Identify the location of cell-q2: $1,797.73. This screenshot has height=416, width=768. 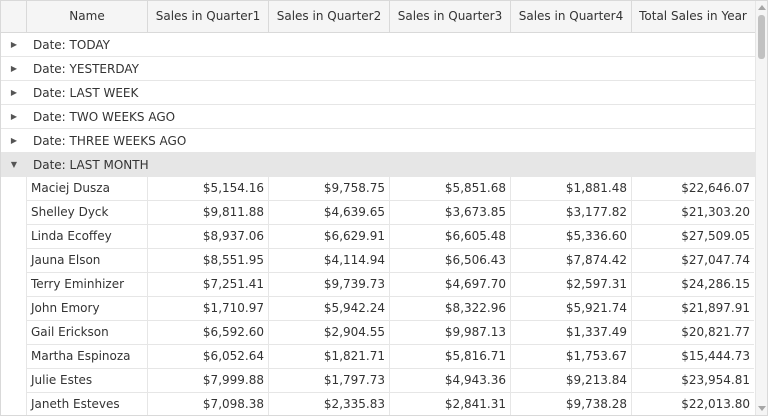
(329, 381).